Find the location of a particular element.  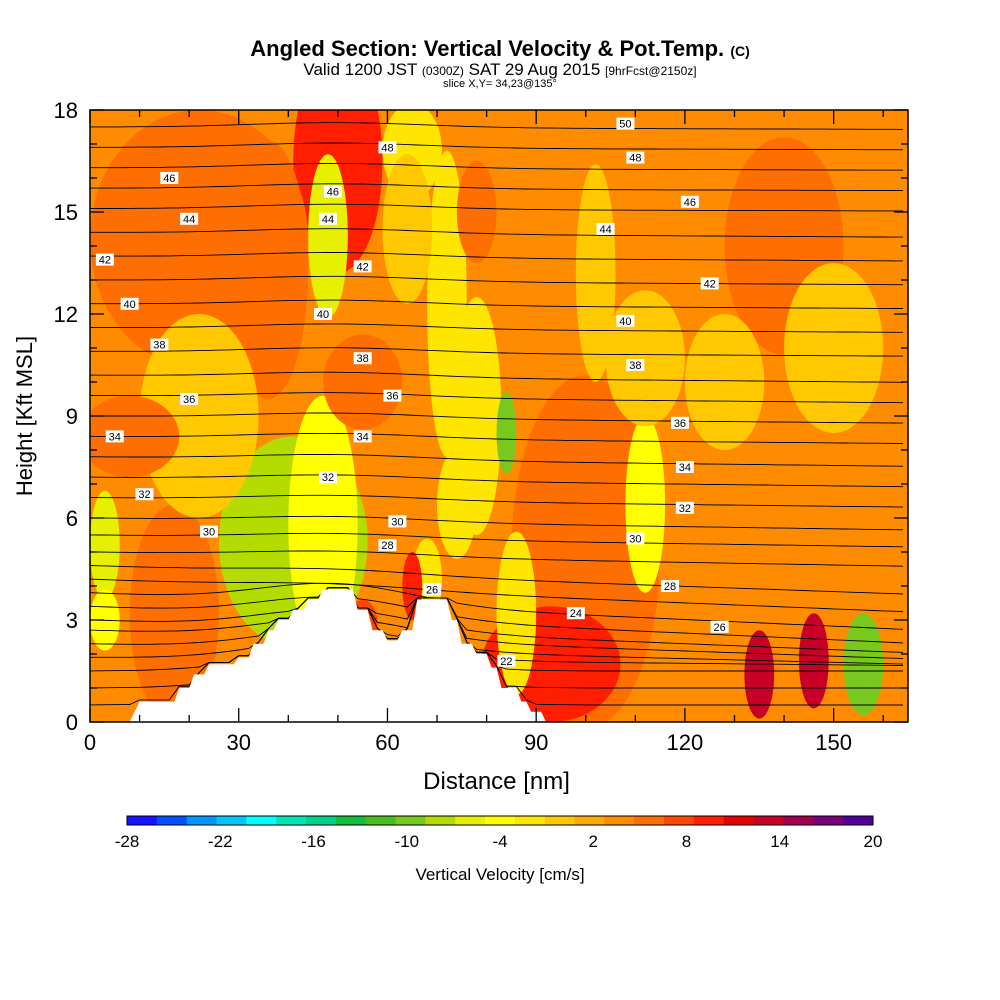

colorbar-tick-label: 20 is located at coordinates (873, 841).